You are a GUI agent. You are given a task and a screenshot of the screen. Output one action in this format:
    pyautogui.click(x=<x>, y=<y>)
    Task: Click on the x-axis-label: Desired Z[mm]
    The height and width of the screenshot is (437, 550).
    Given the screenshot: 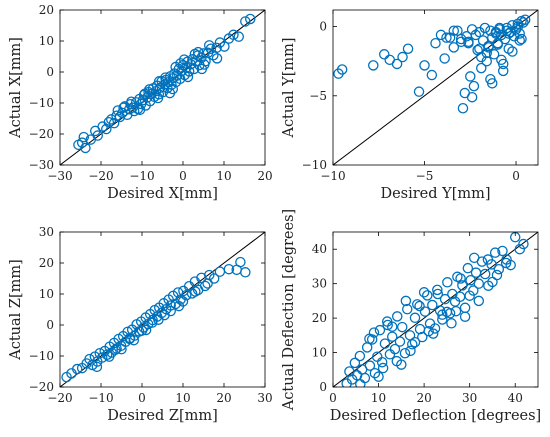 What is the action you would take?
    pyautogui.click(x=162, y=416)
    